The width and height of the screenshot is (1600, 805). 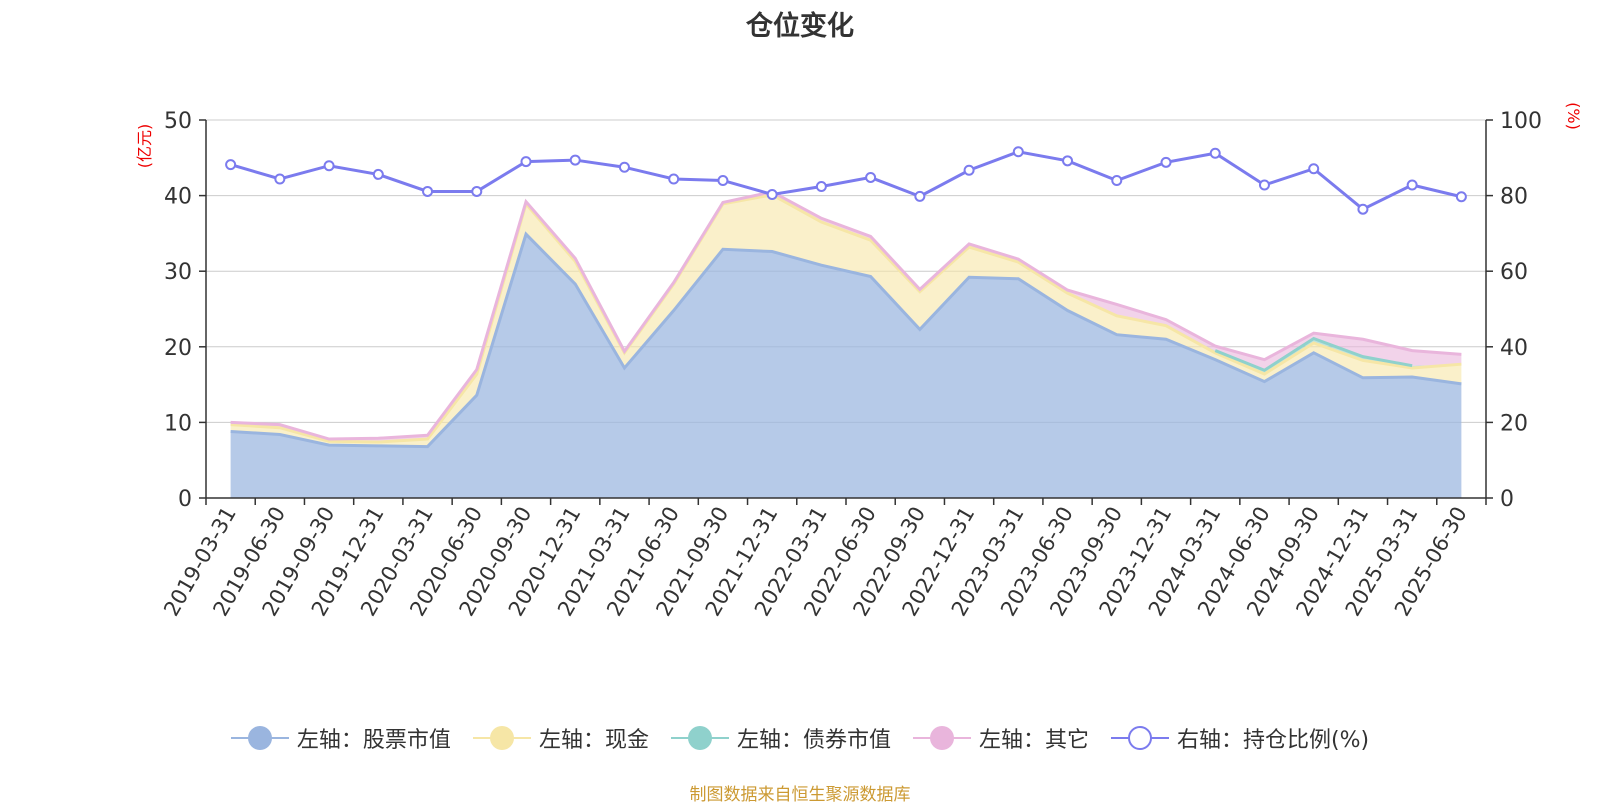 What do you see at coordinates (373, 740) in the screenshot?
I see `legend-label: 左轴：股票市值` at bounding box center [373, 740].